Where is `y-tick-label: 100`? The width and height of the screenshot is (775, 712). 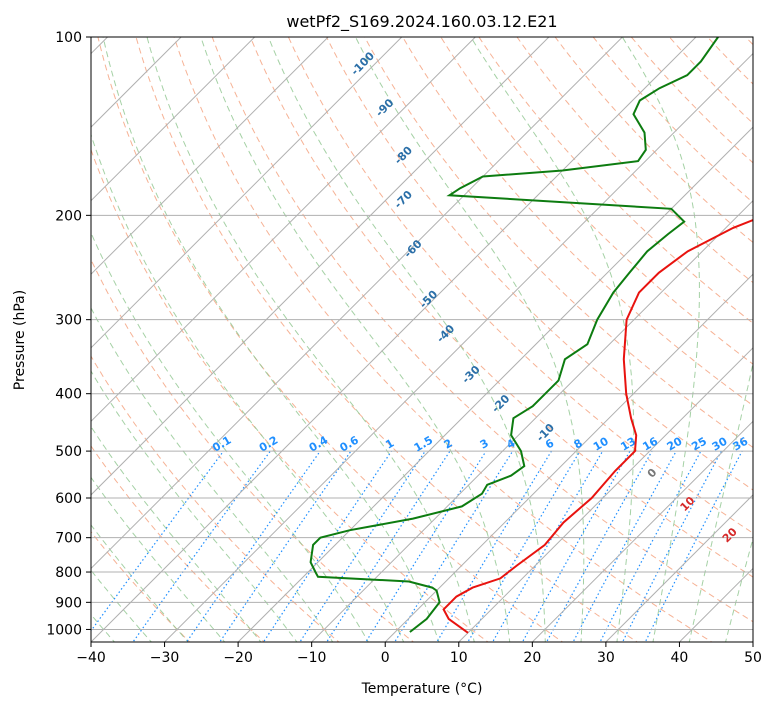
y-tick-label: 100 is located at coordinates (68, 38).